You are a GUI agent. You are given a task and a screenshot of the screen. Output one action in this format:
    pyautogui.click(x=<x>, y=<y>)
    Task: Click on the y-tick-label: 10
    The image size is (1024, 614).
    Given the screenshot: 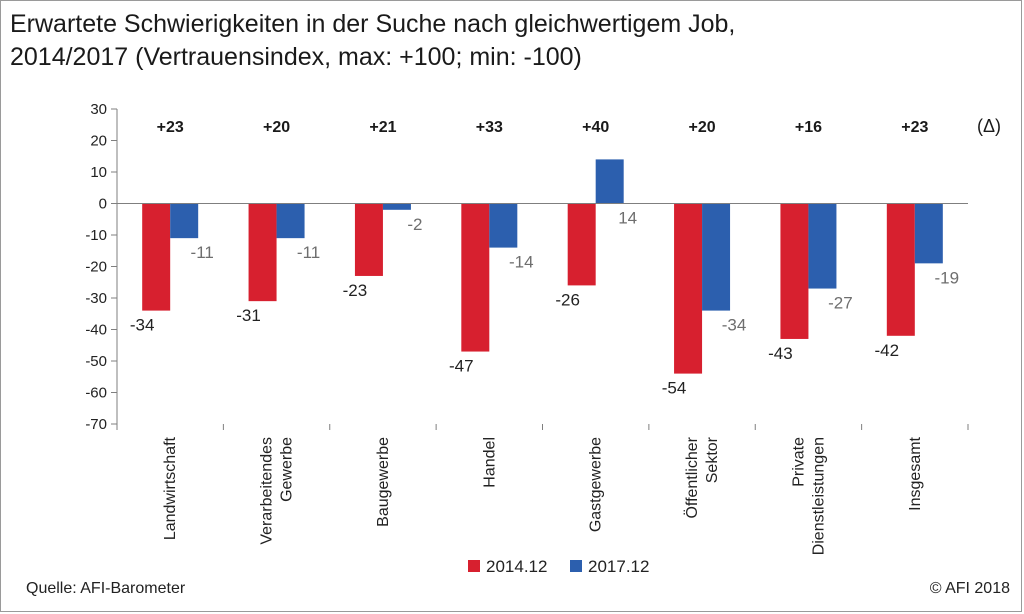 What is the action you would take?
    pyautogui.click(x=98, y=172)
    